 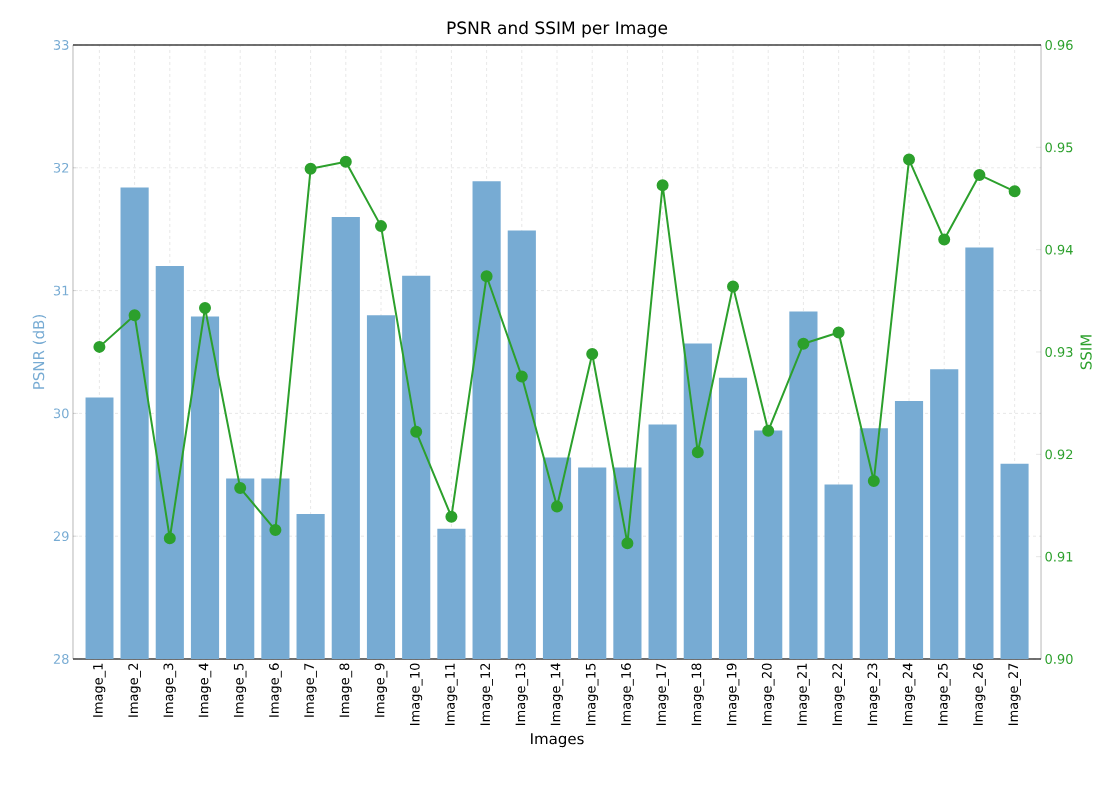 What do you see at coordinates (61, 659) in the screenshot?
I see `y-tick-label: 28` at bounding box center [61, 659].